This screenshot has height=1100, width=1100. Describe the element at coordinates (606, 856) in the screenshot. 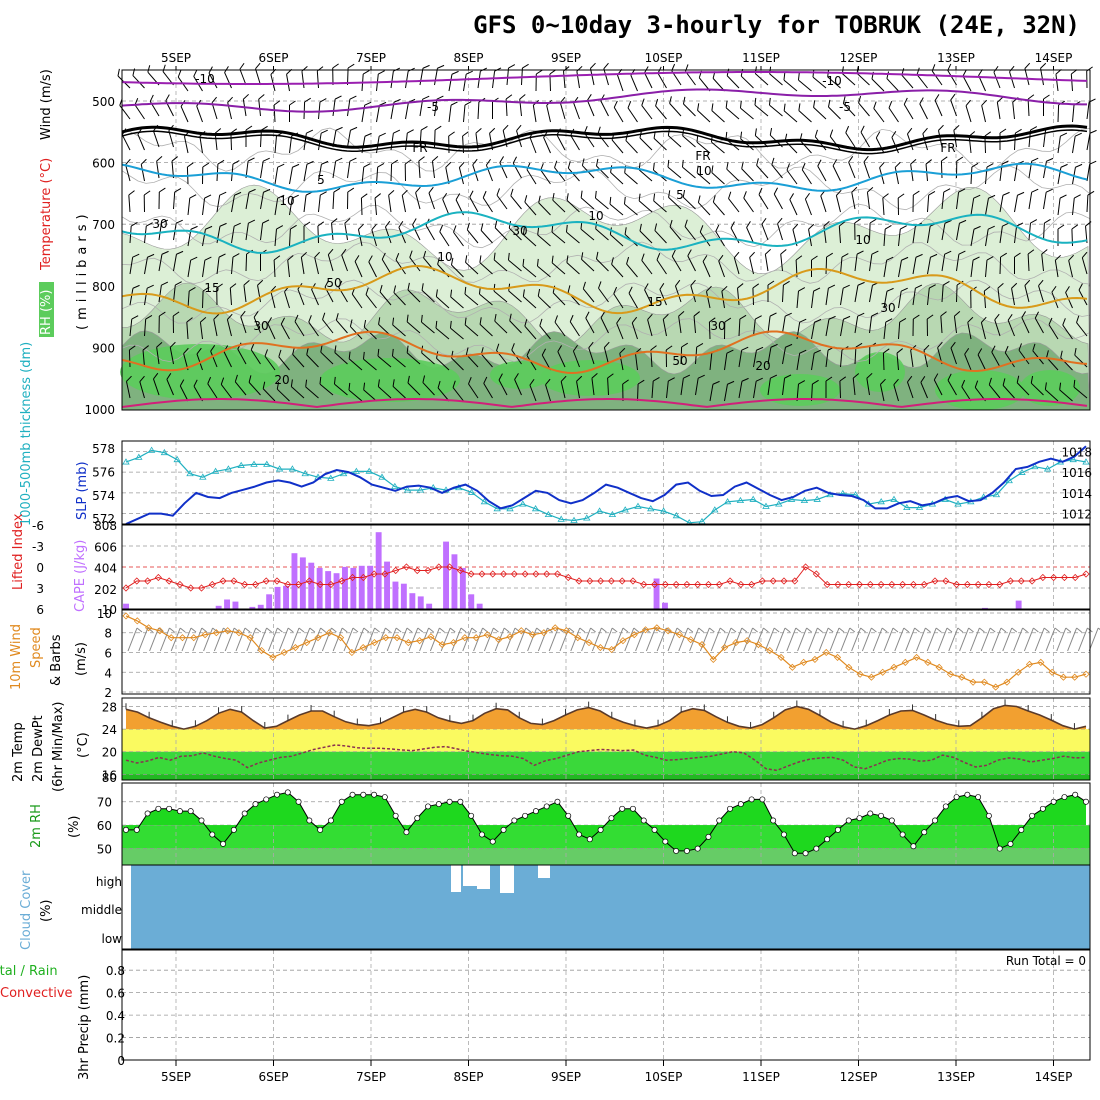

I see `rh-band-low` at that location.